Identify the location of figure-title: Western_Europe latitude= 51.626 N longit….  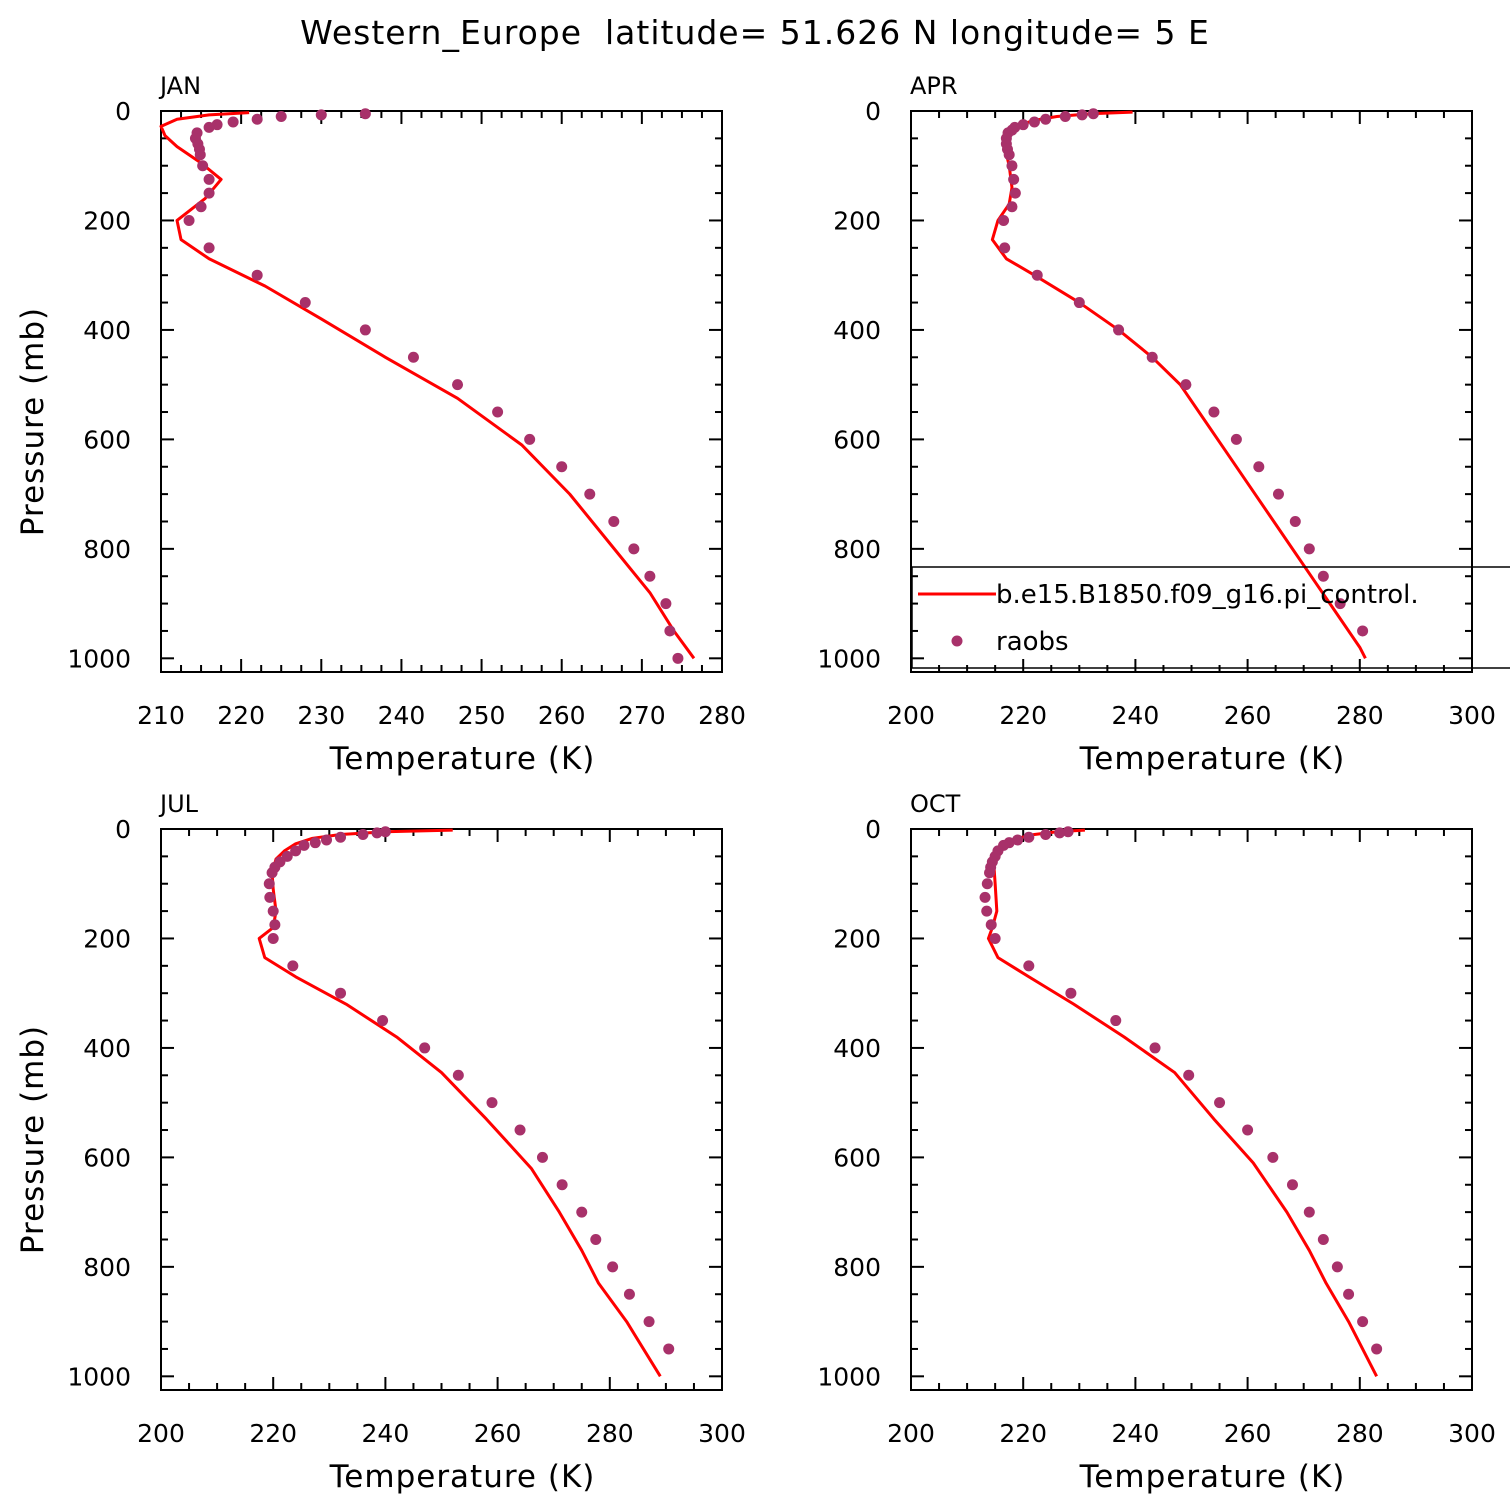
(755, 32).